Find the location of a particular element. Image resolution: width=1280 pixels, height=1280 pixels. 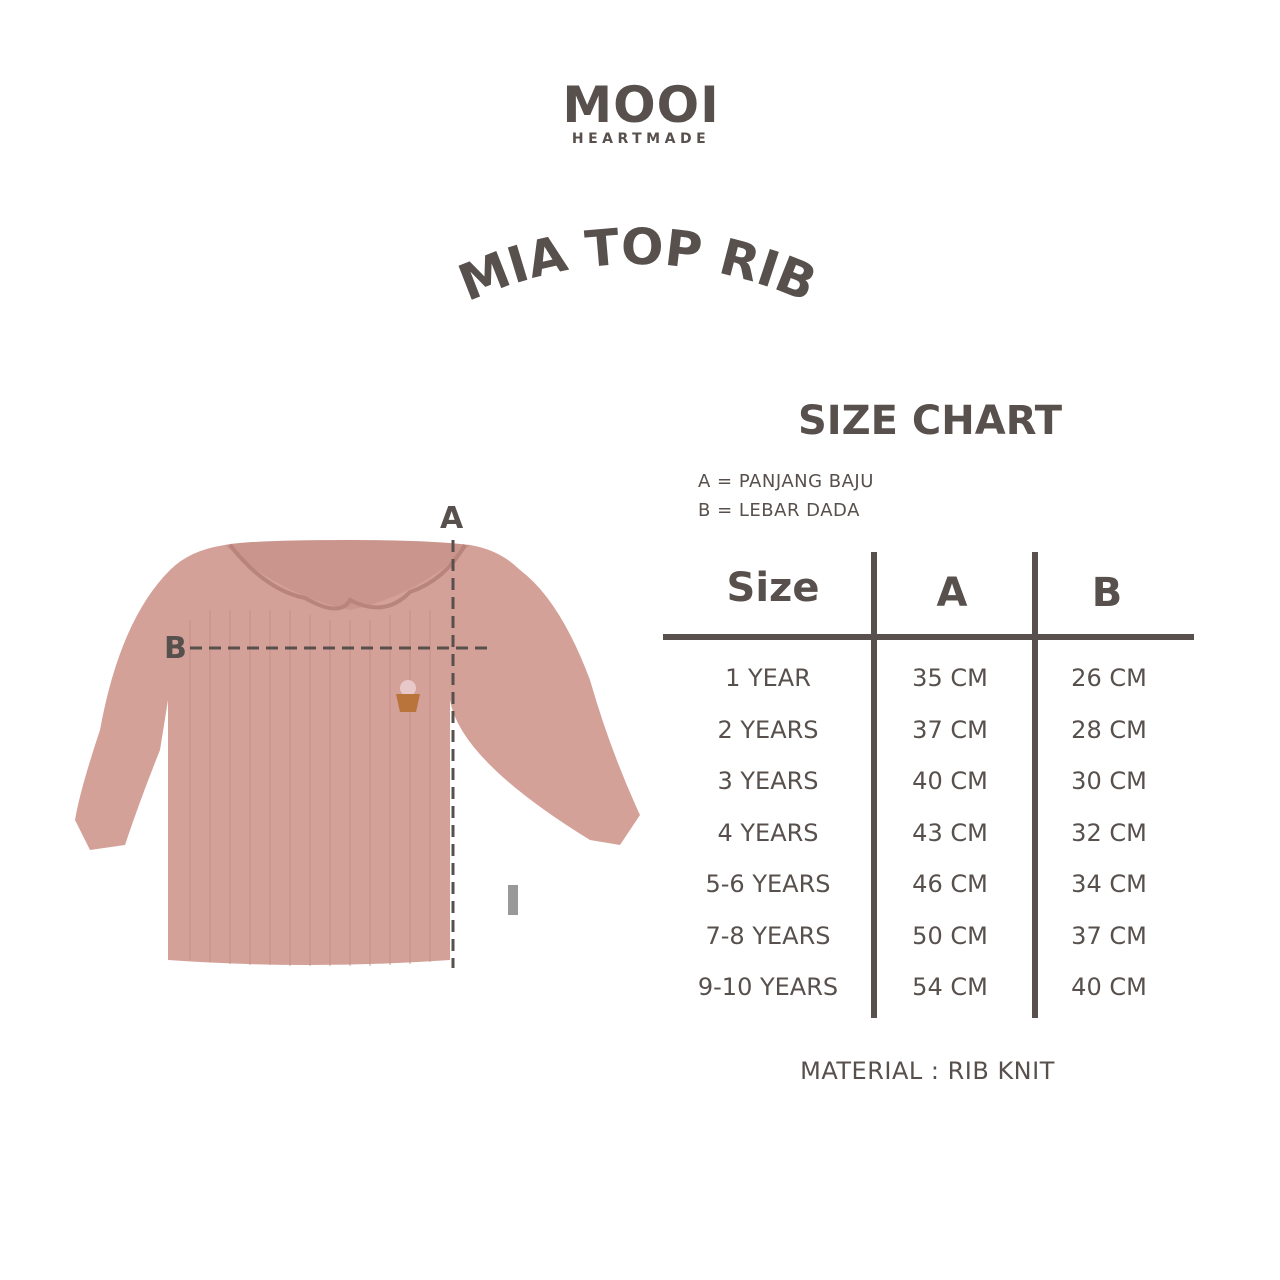

length-cell: 40 CM is located at coordinates (950, 781).